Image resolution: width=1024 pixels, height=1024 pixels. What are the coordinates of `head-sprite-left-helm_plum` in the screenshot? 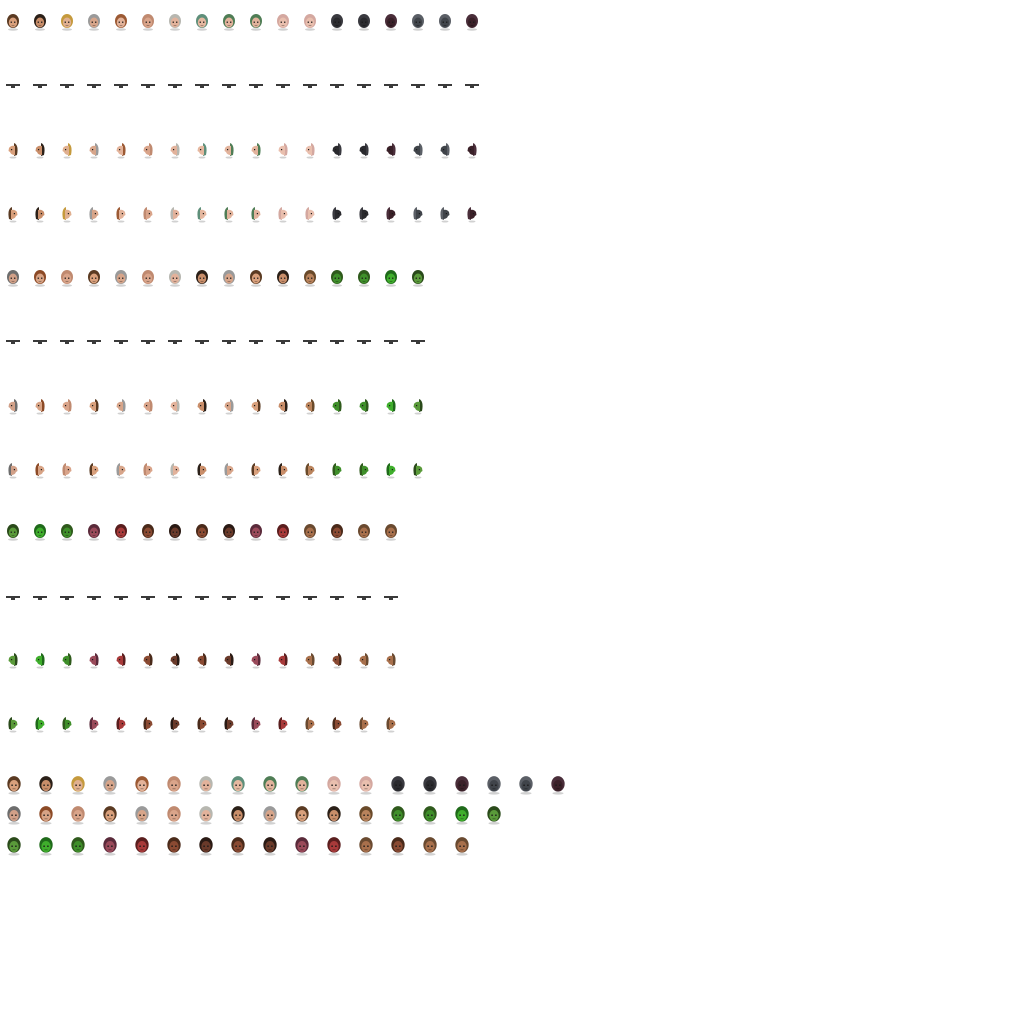 It's located at (472, 151).